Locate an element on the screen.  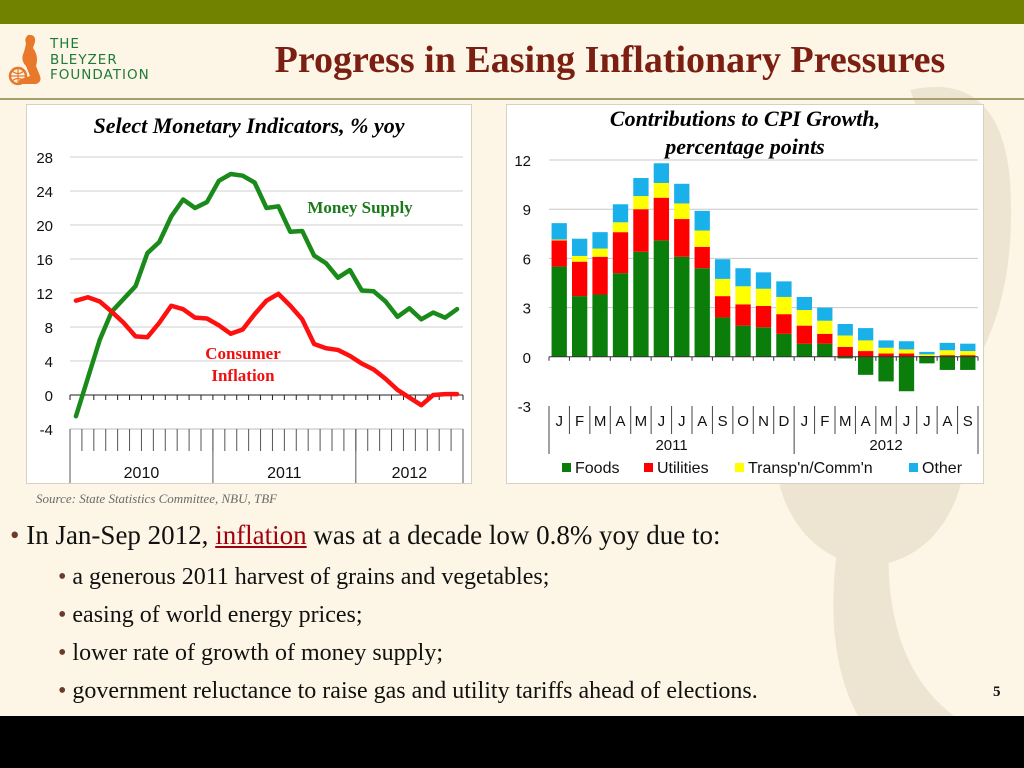
bullet-main-prefix: In Jan-Sep 2012, is located at coordinates (121, 535).